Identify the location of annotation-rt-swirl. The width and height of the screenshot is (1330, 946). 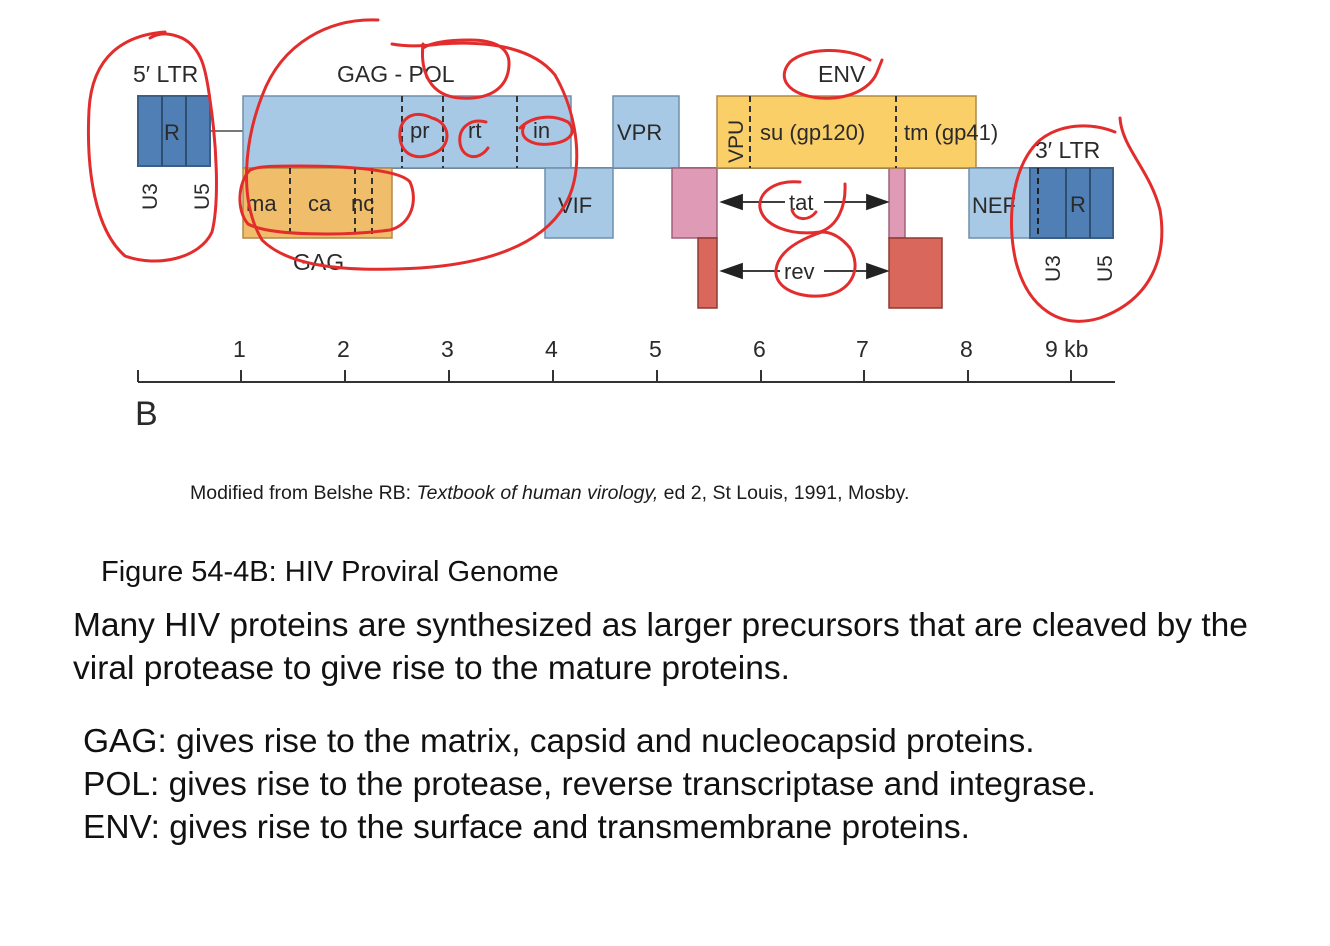
(474, 139).